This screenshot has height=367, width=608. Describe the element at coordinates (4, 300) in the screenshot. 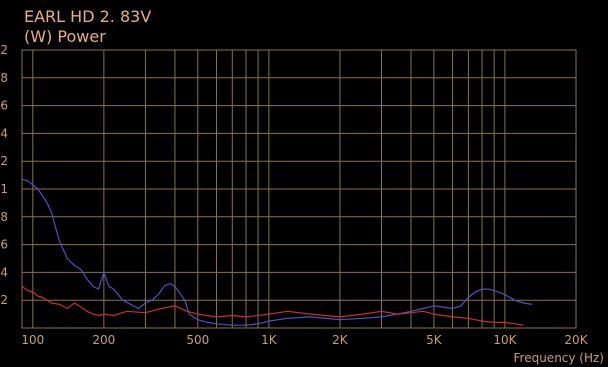

I see `y-tick-label: 0.2` at that location.